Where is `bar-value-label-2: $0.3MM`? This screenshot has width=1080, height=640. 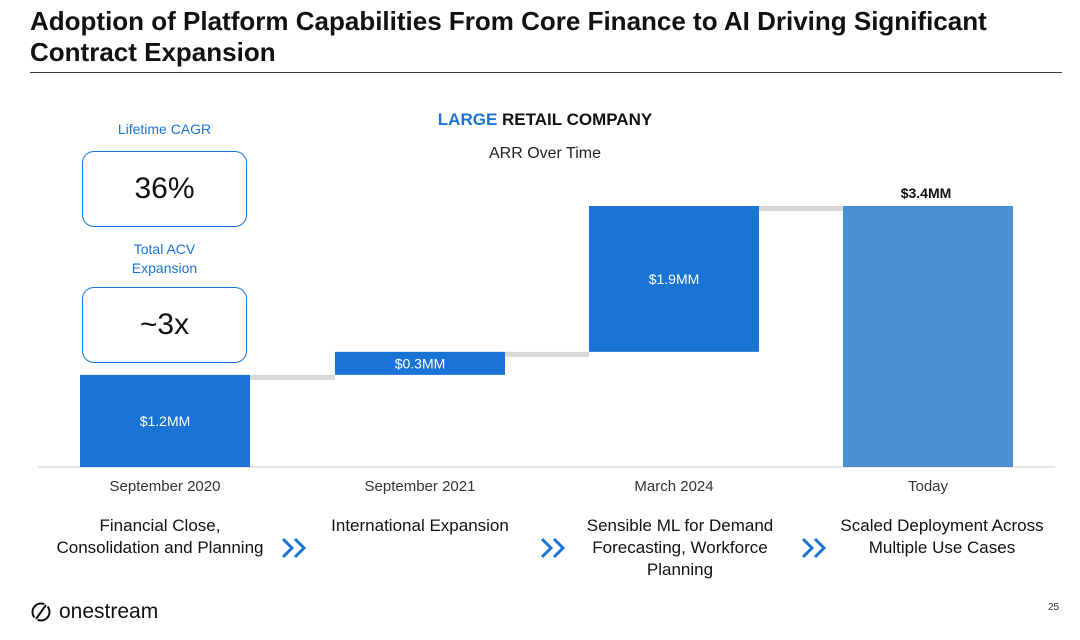 bar-value-label-2: $0.3MM is located at coordinates (420, 363).